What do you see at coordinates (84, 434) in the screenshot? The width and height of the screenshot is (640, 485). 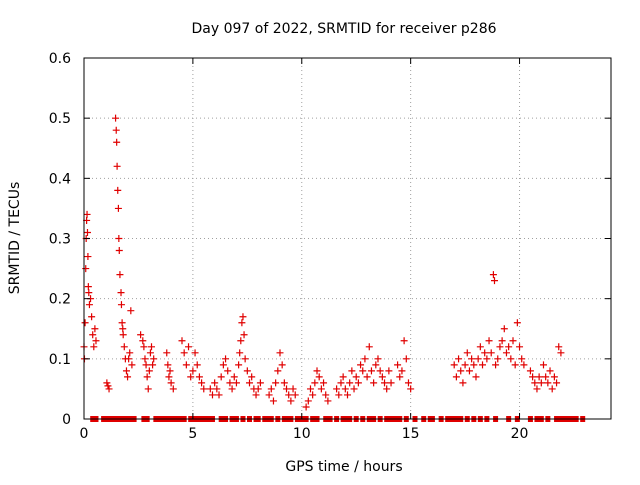 I see `x-tick-label: 0` at bounding box center [84, 434].